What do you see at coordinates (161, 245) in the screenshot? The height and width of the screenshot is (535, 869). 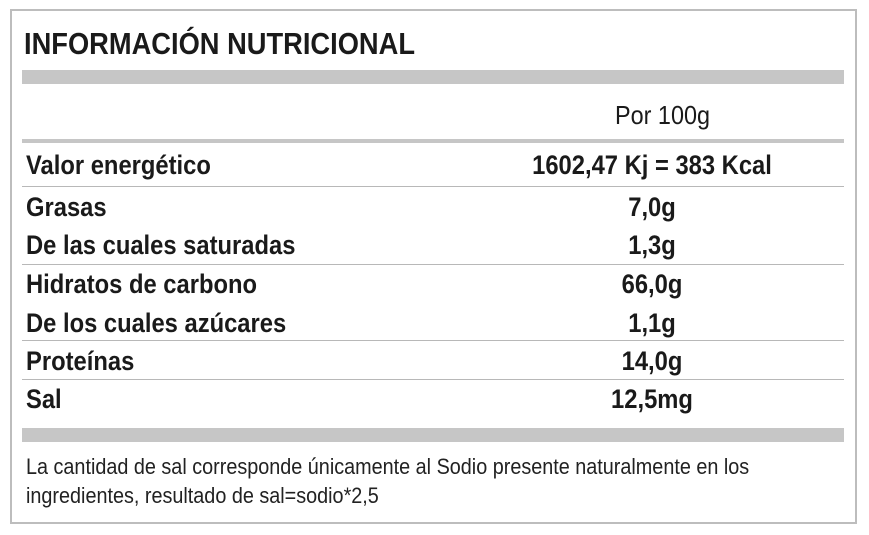 I see `nutrient-label: De las cuales saturadas` at bounding box center [161, 245].